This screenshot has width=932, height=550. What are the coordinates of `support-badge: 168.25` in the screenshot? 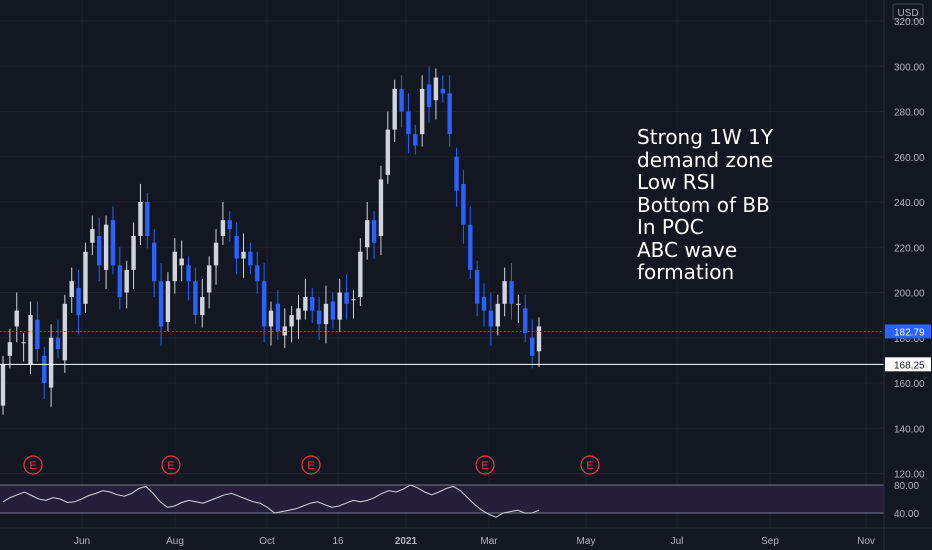 It's located at (908, 364).